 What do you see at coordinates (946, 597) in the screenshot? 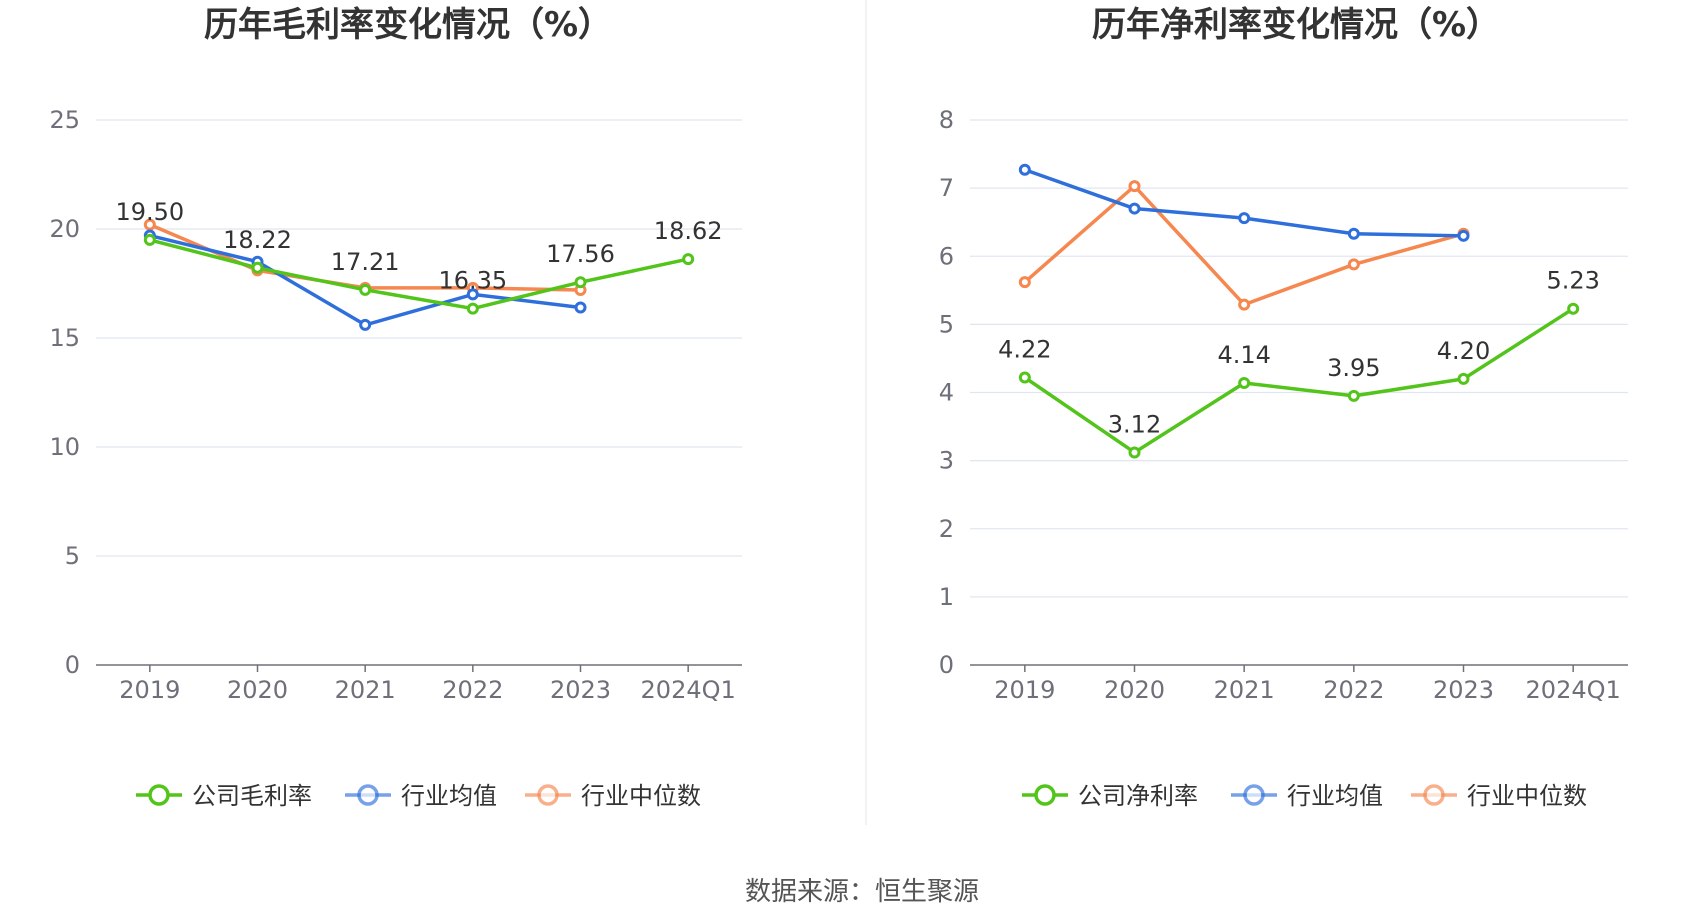
I see `y-tick-label: 1` at bounding box center [946, 597].